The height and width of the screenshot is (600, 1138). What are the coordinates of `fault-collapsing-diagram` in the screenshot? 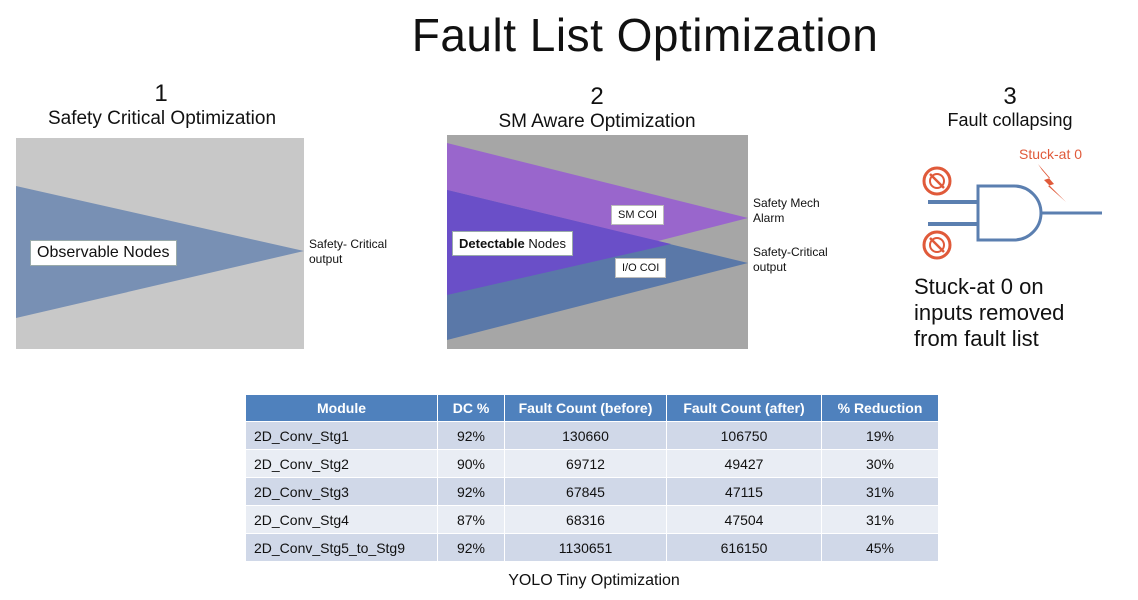 It's located at (1012, 212).